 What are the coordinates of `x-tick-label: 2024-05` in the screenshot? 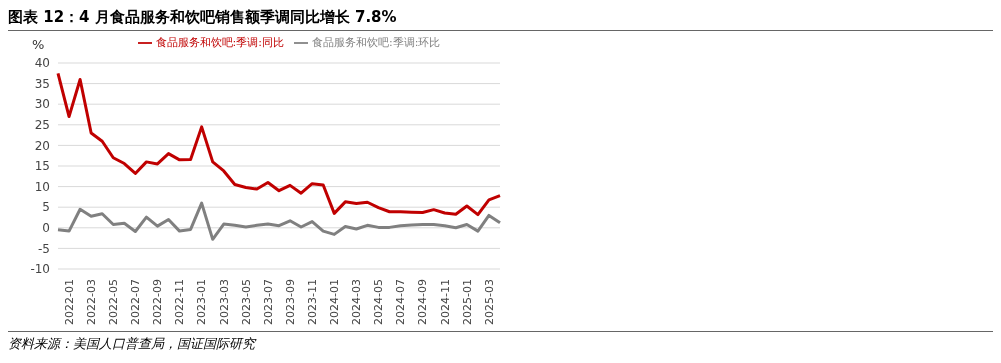 It's located at (379, 302).